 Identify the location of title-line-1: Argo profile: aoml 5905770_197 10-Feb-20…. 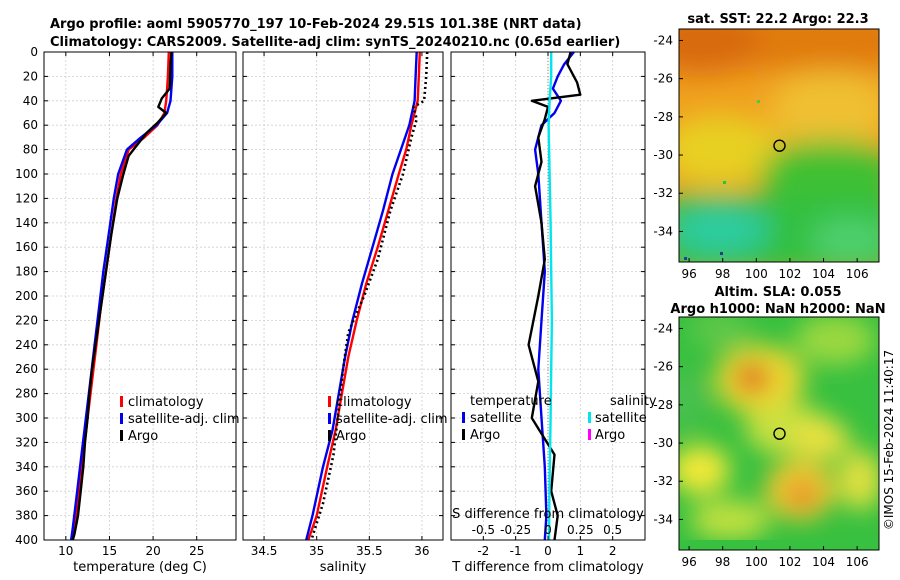
(316, 24).